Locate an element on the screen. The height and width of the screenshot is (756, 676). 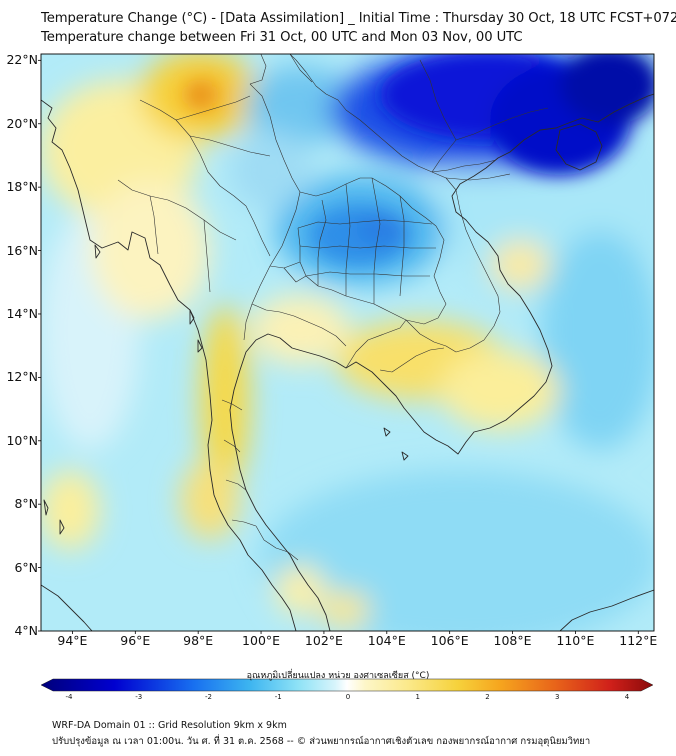
lon-label: 98°E is located at coordinates (198, 640).